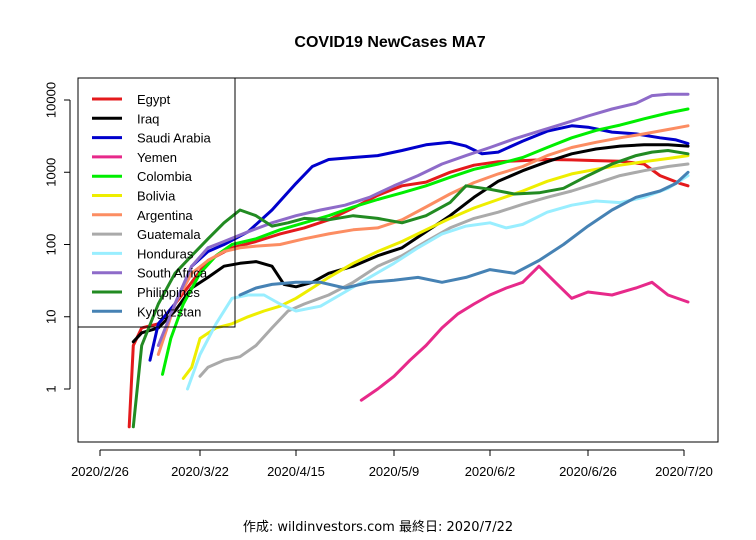 The height and width of the screenshot is (540, 756). I want to click on x-tick-label: 2020/6/2, so click(490, 471).